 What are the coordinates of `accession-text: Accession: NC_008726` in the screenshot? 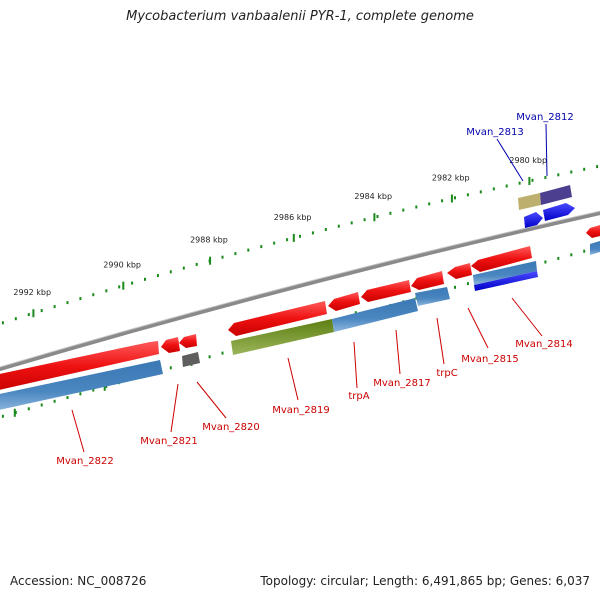 It's located at (78, 581).